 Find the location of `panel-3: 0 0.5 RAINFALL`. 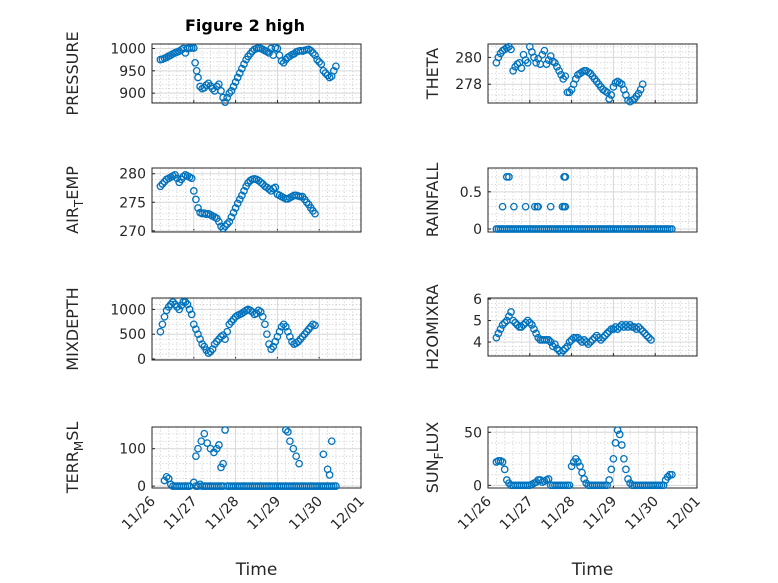

panel-3: 0 0.5 RAINFALL is located at coordinates (560, 200).